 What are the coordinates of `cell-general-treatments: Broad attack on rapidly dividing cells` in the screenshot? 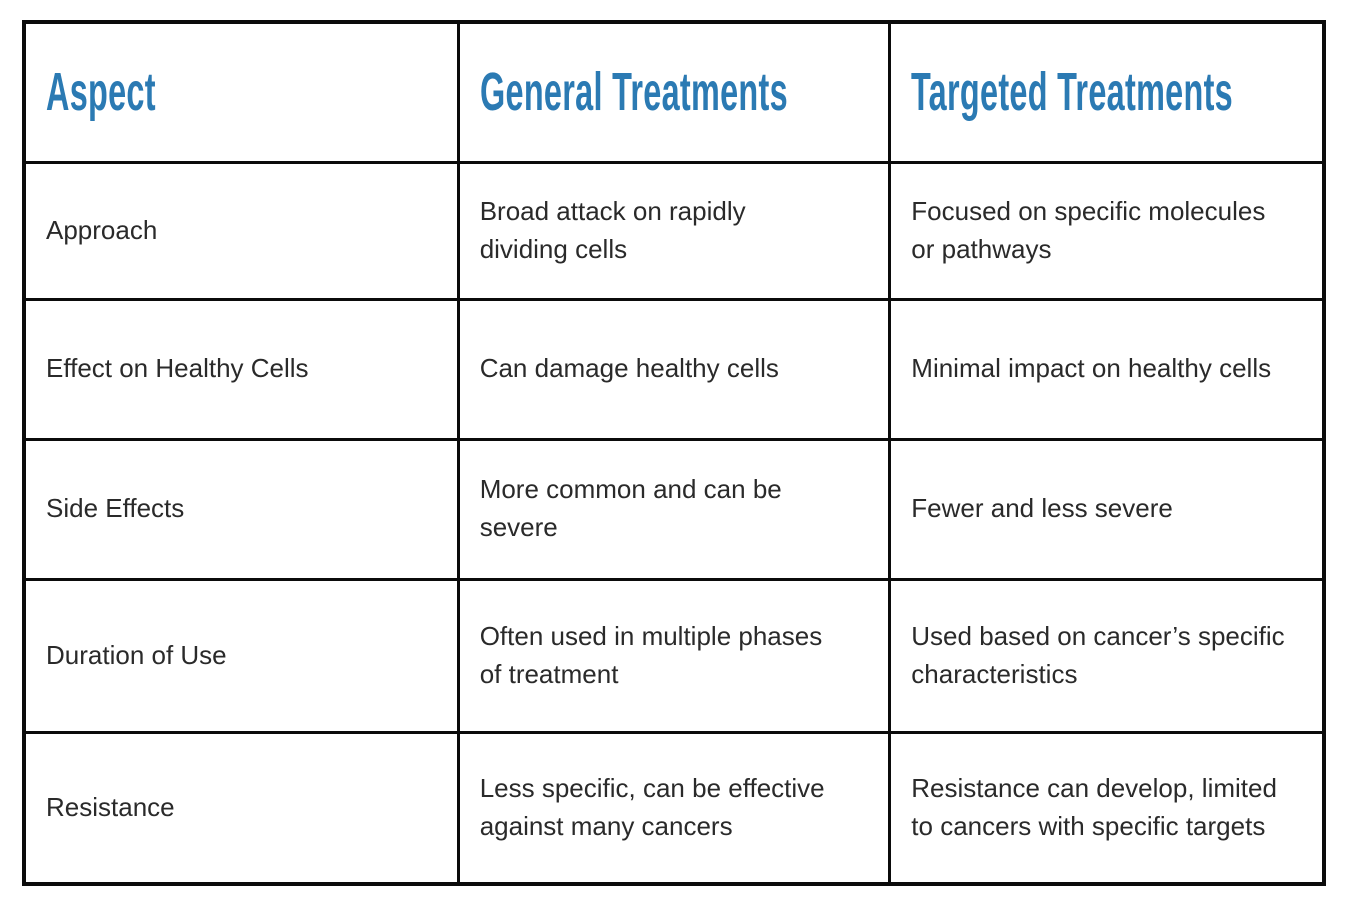 It's located at (674, 230).